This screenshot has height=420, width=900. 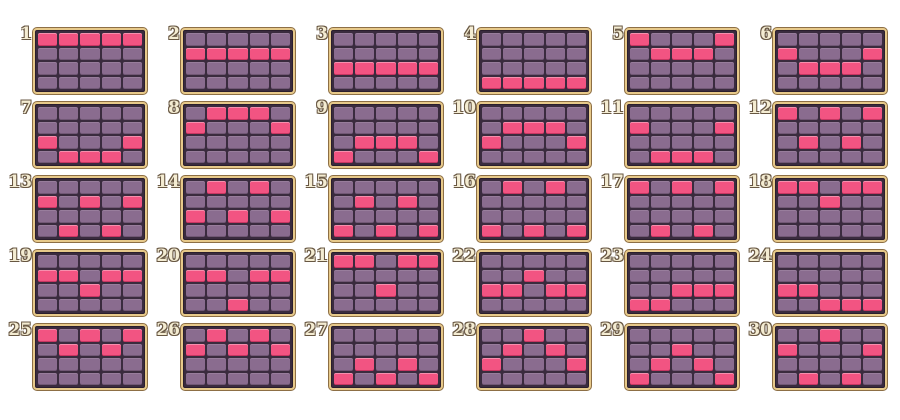 What do you see at coordinates (224, 209) in the screenshot?
I see `payline-card: 14` at bounding box center [224, 209].